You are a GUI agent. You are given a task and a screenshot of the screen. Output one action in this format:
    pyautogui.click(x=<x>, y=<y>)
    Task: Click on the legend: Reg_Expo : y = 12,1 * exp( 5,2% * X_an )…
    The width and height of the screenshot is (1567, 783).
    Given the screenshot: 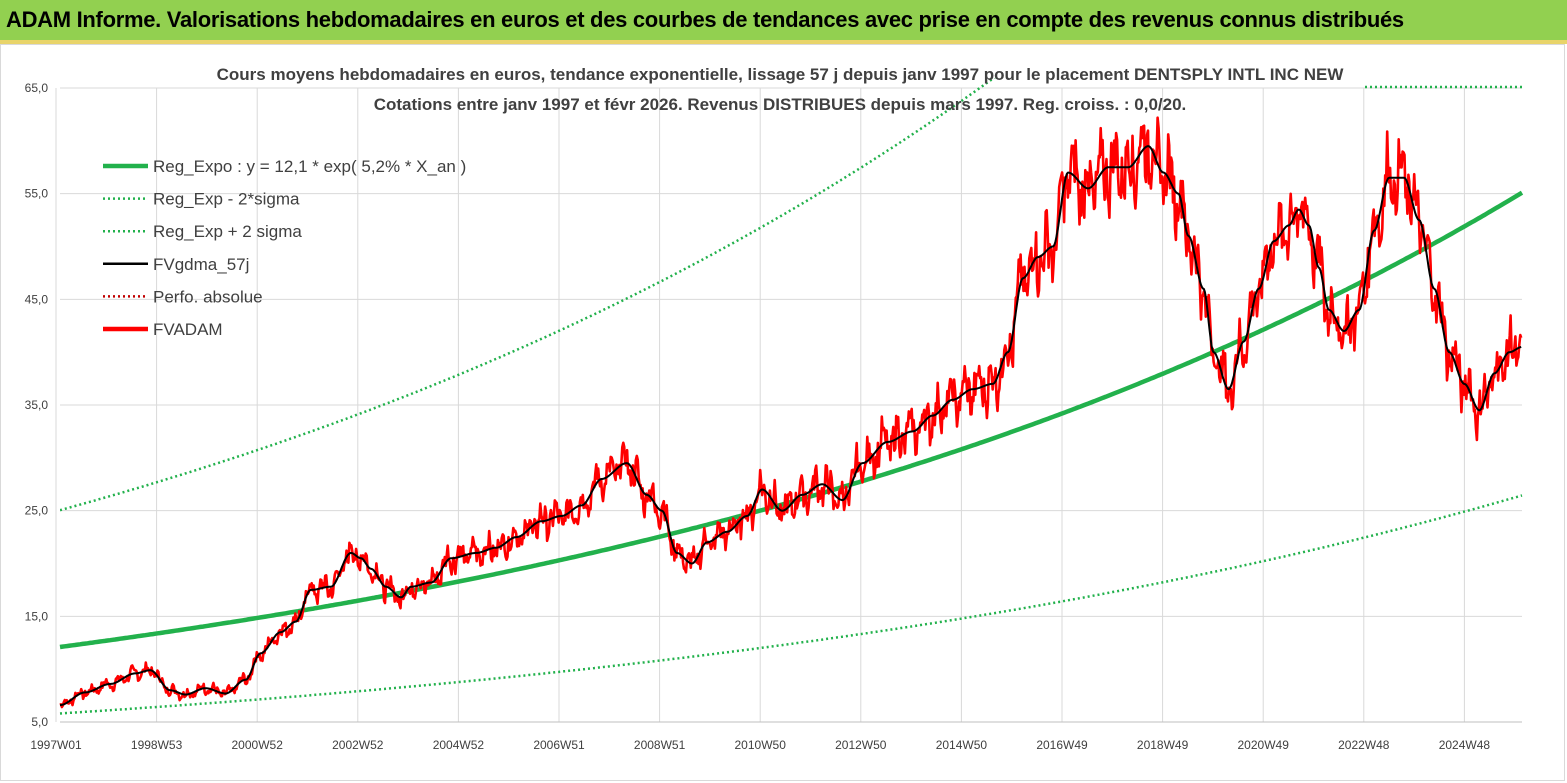 What is the action you would take?
    pyautogui.click(x=284, y=248)
    